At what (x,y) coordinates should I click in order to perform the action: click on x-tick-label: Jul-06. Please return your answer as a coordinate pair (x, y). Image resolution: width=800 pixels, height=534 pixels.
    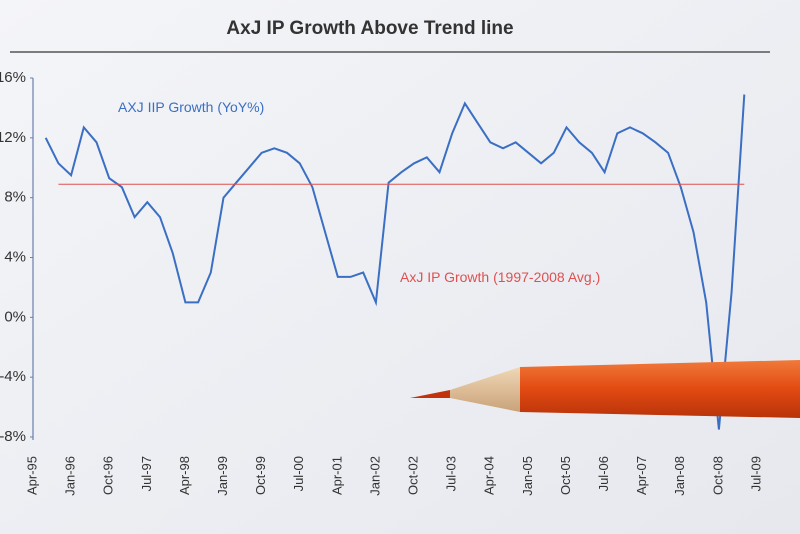
    Looking at the image, I should click on (603, 473).